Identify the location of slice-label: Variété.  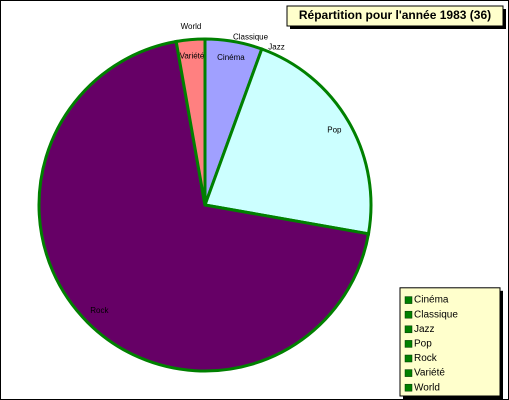
(192, 55).